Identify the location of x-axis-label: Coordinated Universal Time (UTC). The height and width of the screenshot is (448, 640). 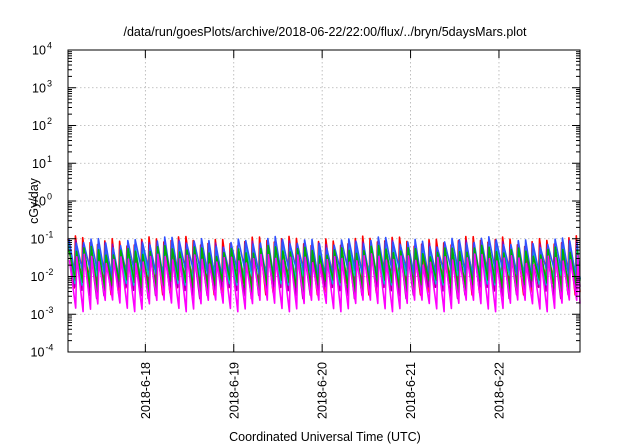
(325, 437).